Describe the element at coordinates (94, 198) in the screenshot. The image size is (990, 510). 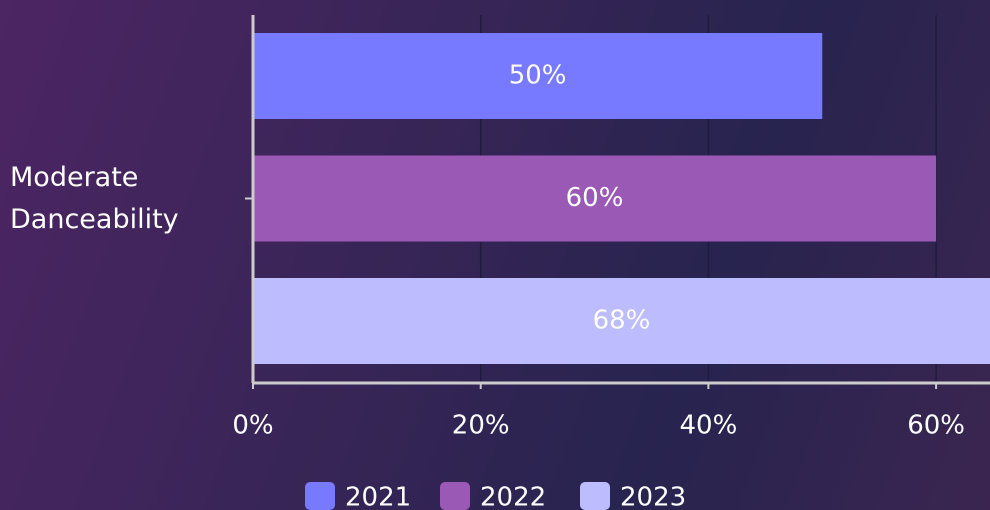
I see `y-tick-label: Moderate Danceability` at that location.